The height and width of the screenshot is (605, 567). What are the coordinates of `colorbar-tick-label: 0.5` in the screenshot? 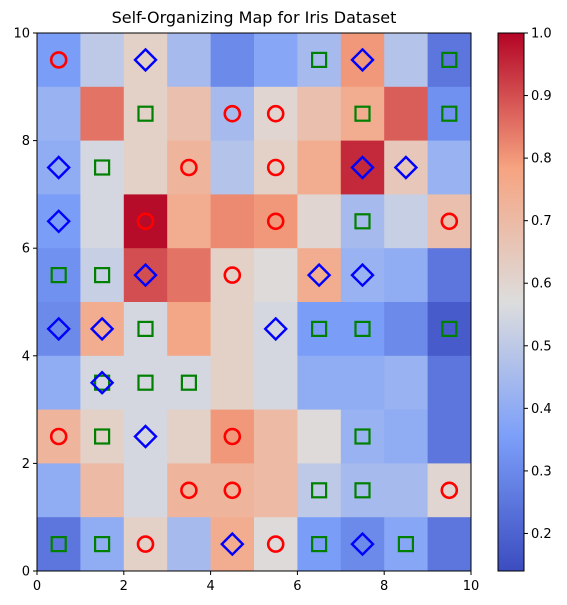 It's located at (541, 346).